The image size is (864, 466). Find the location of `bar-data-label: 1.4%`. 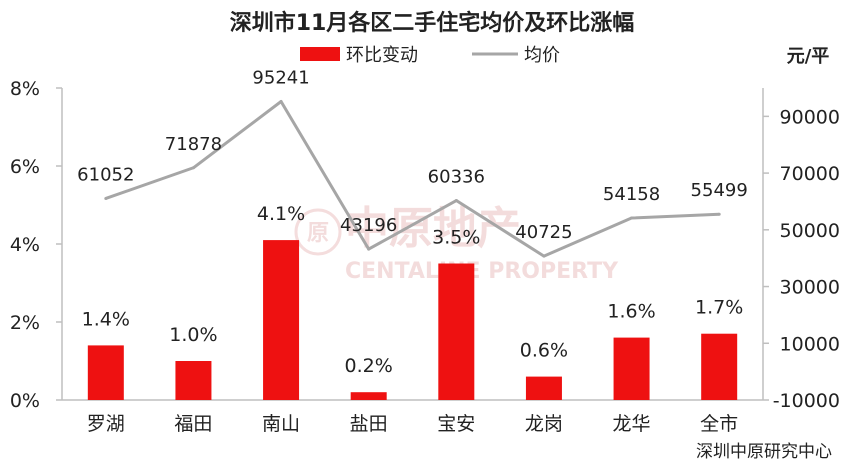

bar-data-label: 1.4% is located at coordinates (106, 319).